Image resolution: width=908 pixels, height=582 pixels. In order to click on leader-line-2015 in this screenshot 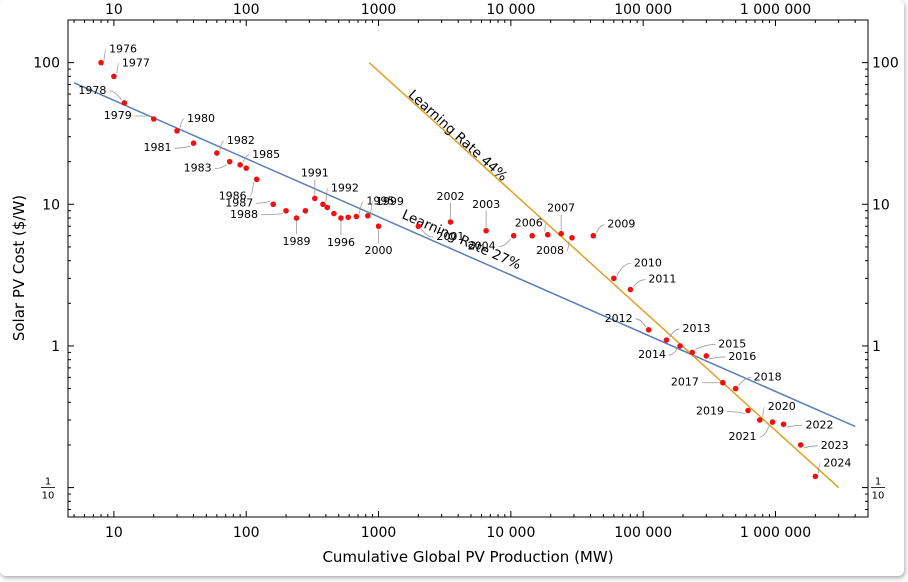, I will do `click(705, 347)`.